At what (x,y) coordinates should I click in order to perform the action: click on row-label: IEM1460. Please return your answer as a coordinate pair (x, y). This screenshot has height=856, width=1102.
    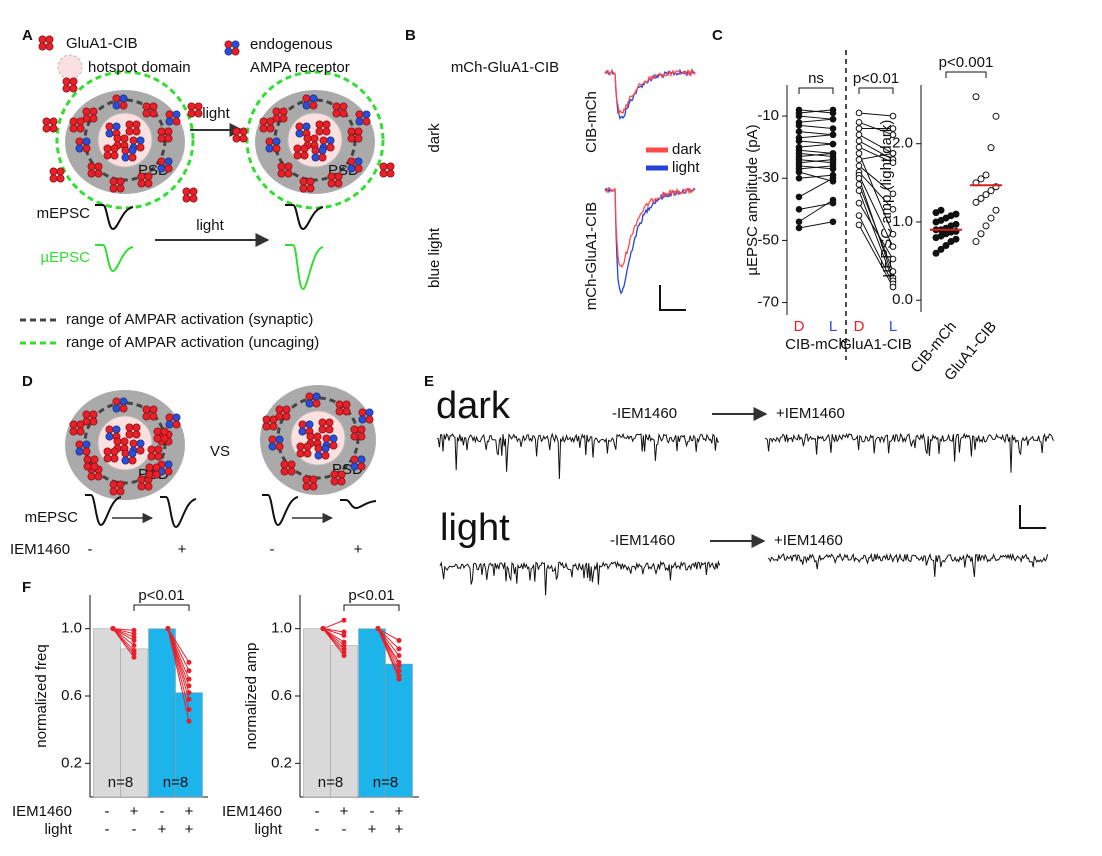
    Looking at the image, I should click on (42, 811).